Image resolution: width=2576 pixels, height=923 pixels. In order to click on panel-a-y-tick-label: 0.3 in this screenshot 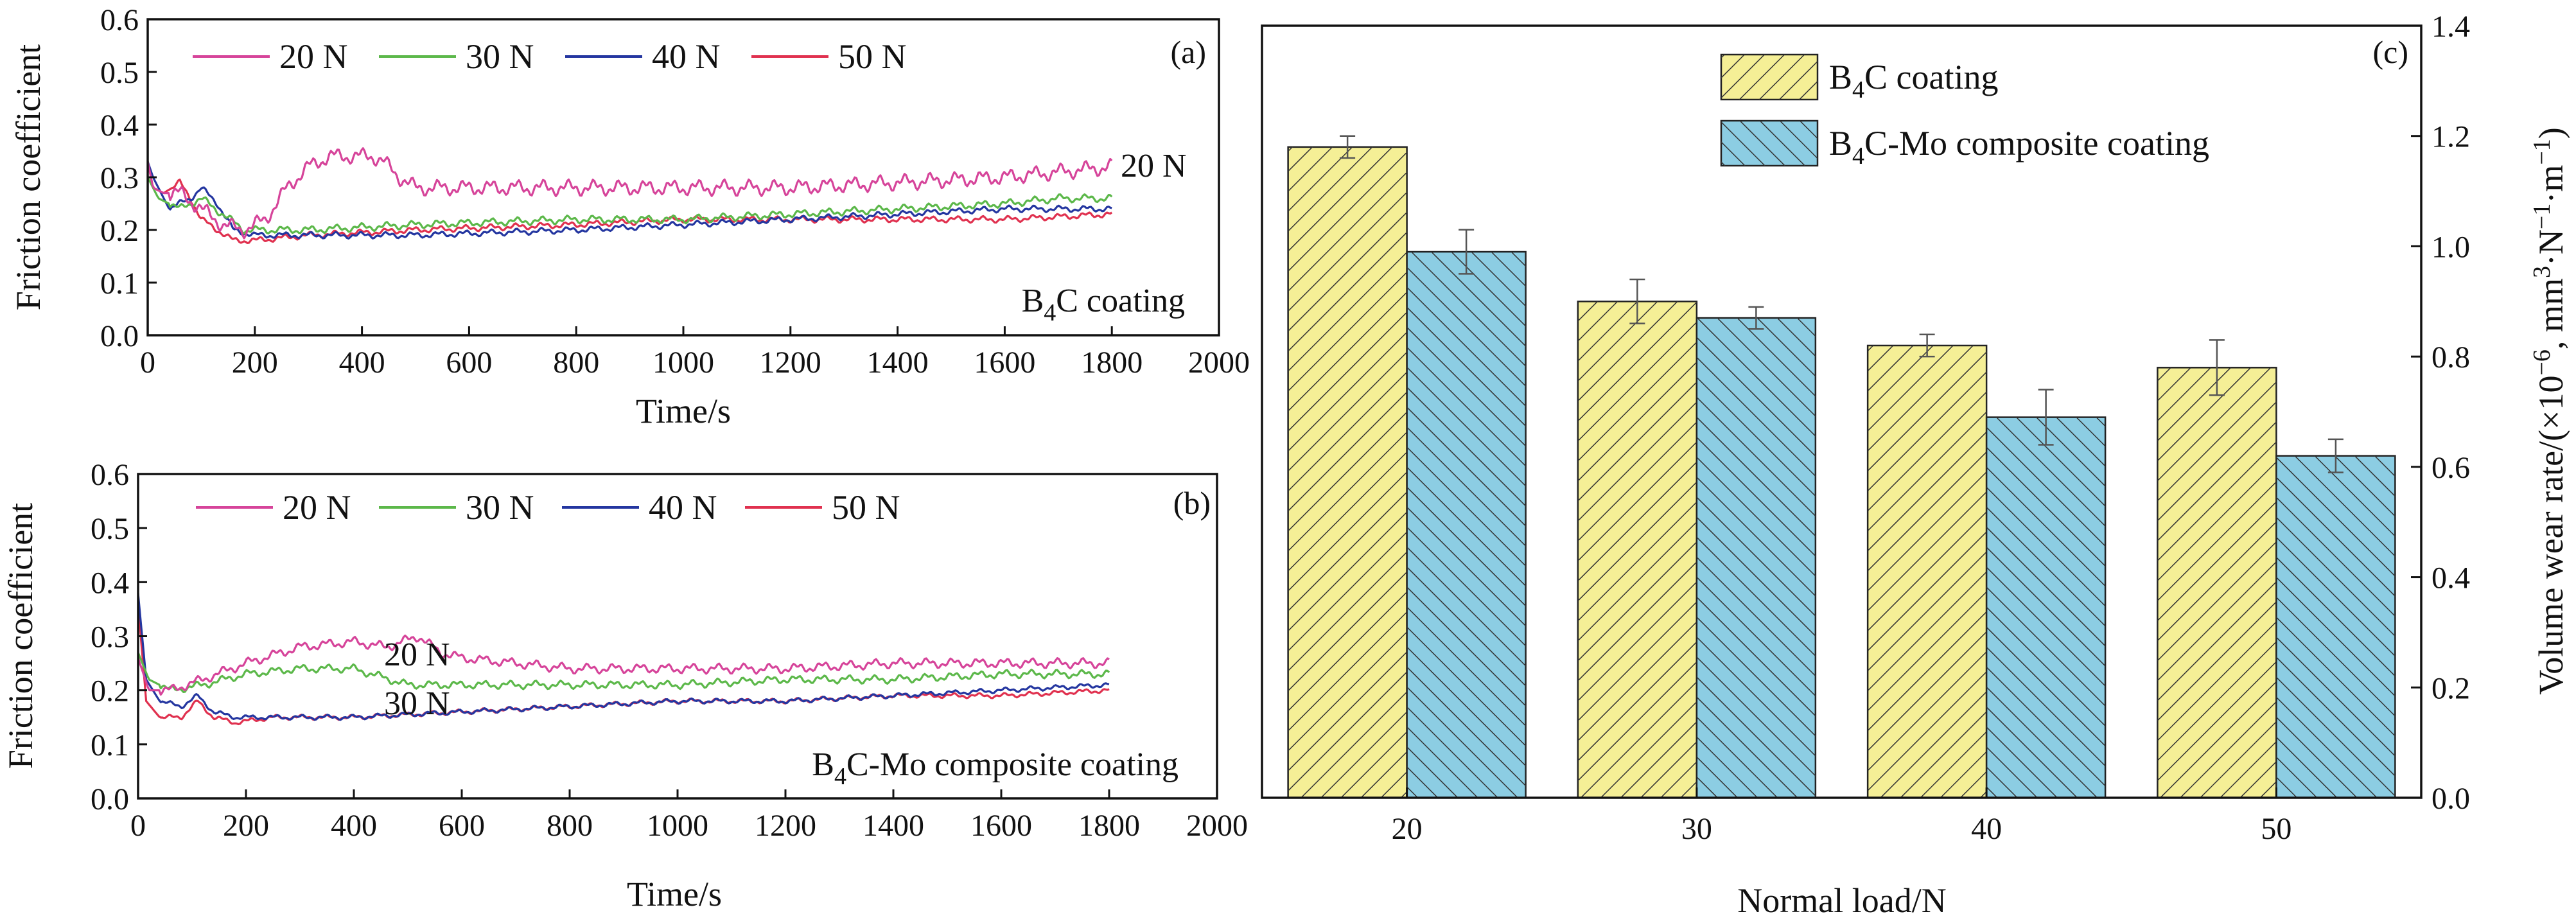, I will do `click(119, 178)`.